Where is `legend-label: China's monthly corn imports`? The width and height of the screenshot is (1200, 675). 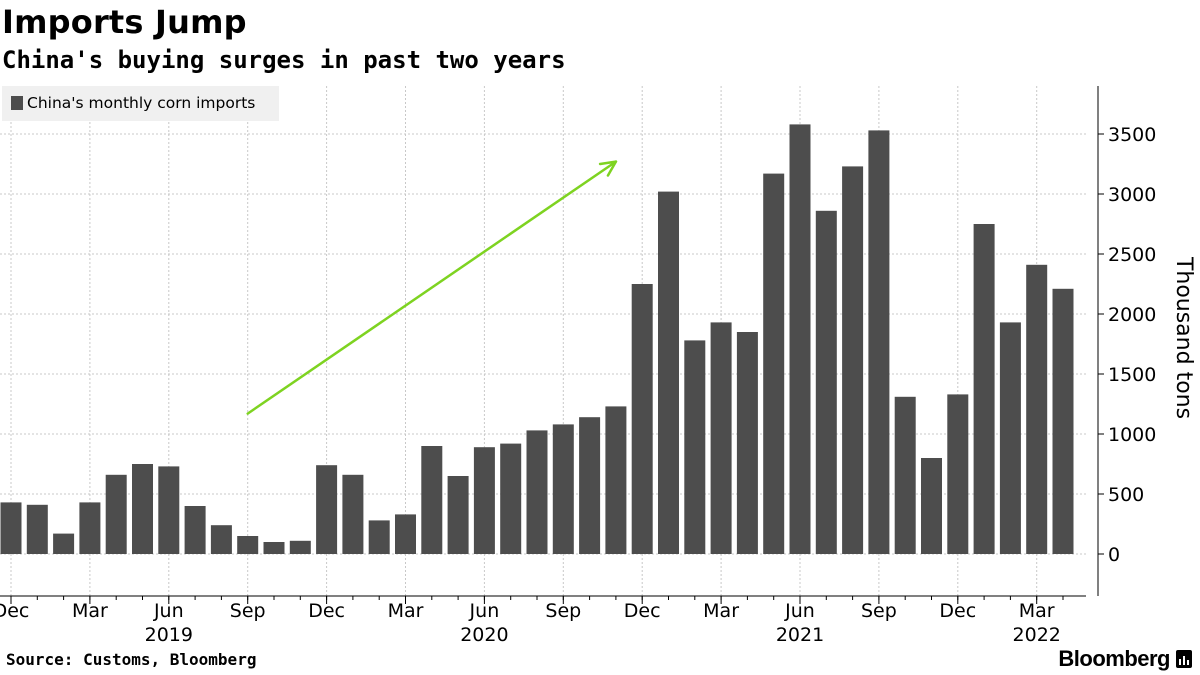
legend-label: China's monthly corn imports is located at coordinates (141, 103).